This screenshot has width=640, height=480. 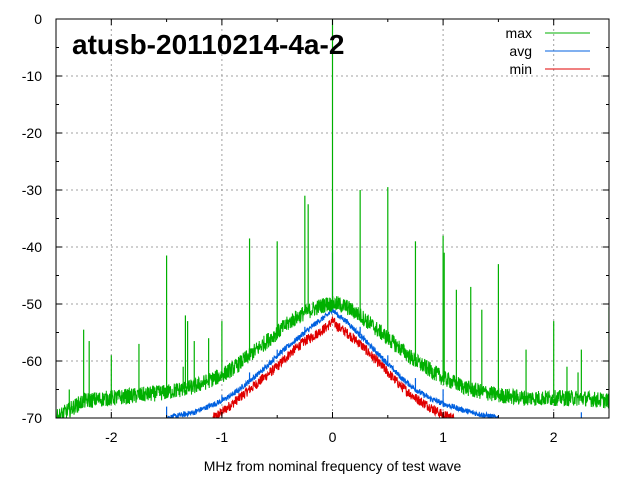 I want to click on x-tick-label: 1, so click(x=443, y=437).